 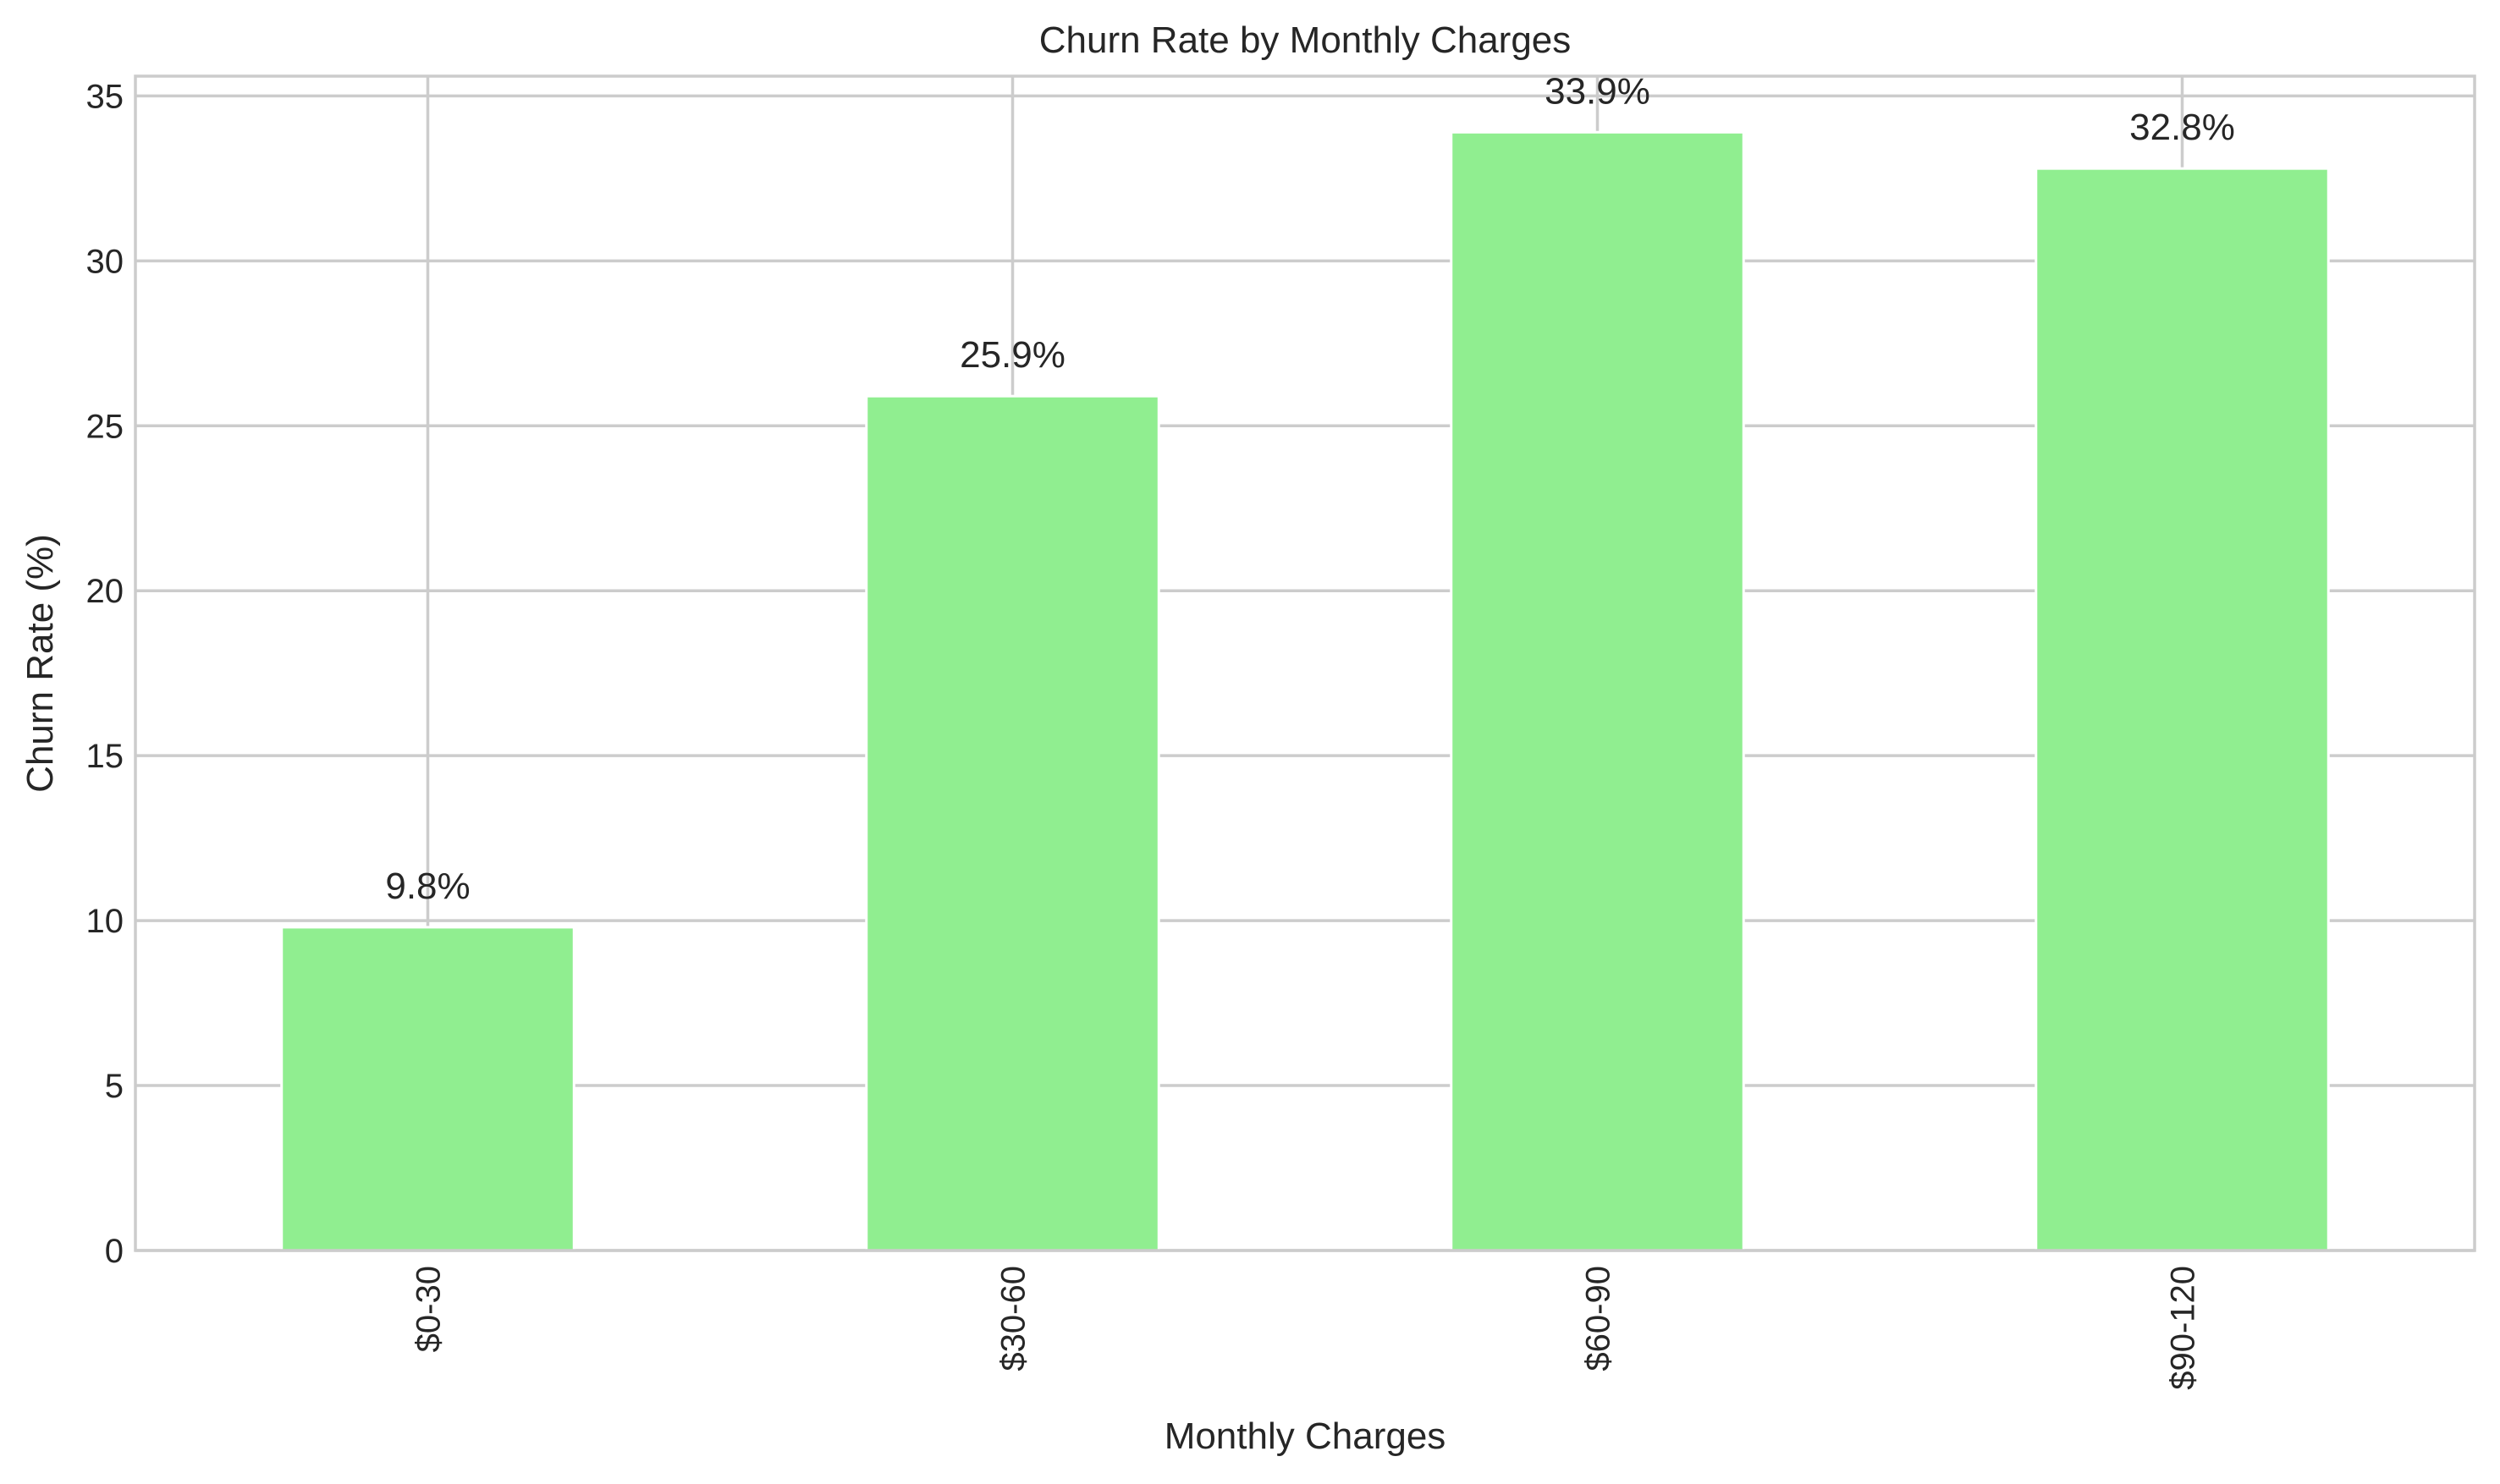 I want to click on y-tick-label: 30, so click(x=105, y=261).